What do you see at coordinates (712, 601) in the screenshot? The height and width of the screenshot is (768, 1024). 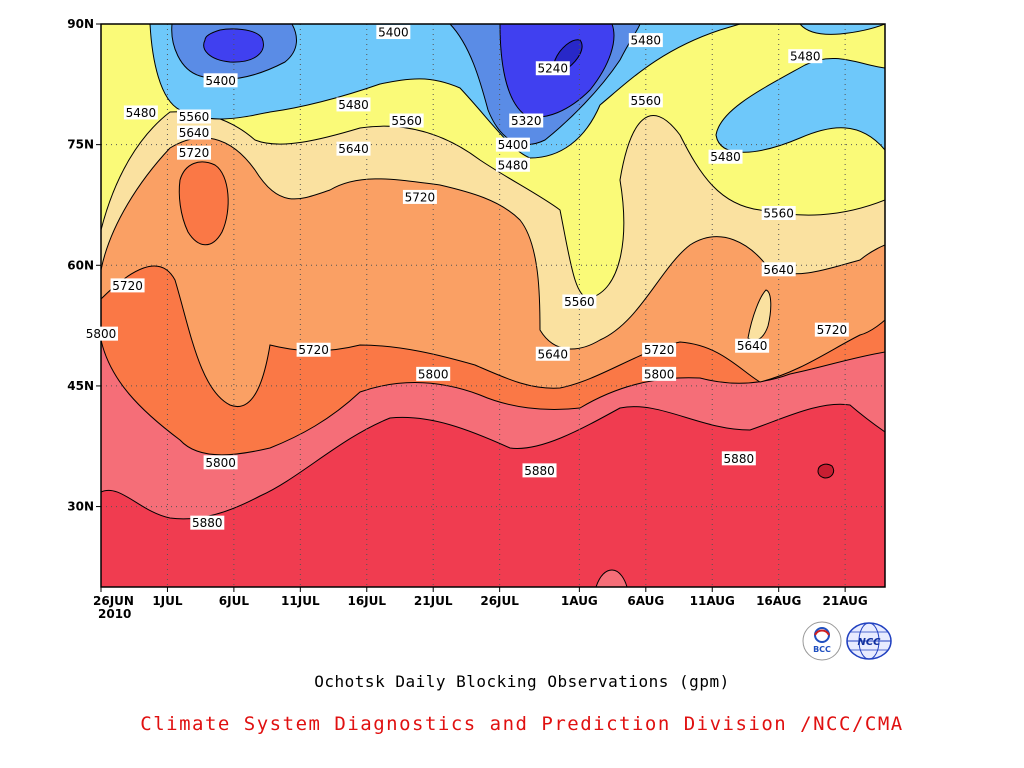 I see `x-tick-label: 11AUG` at bounding box center [712, 601].